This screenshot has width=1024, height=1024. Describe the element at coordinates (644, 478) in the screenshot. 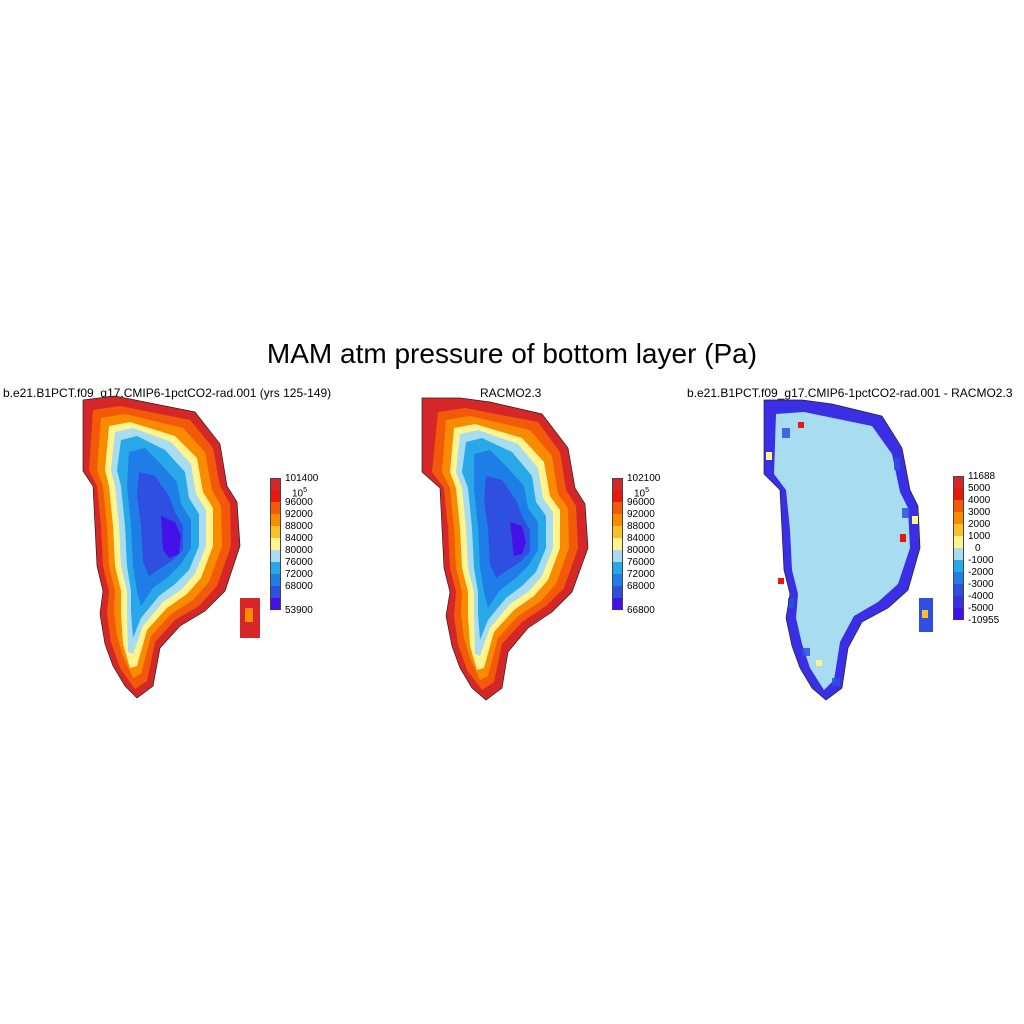

I see `colorbar-label: 102100` at that location.